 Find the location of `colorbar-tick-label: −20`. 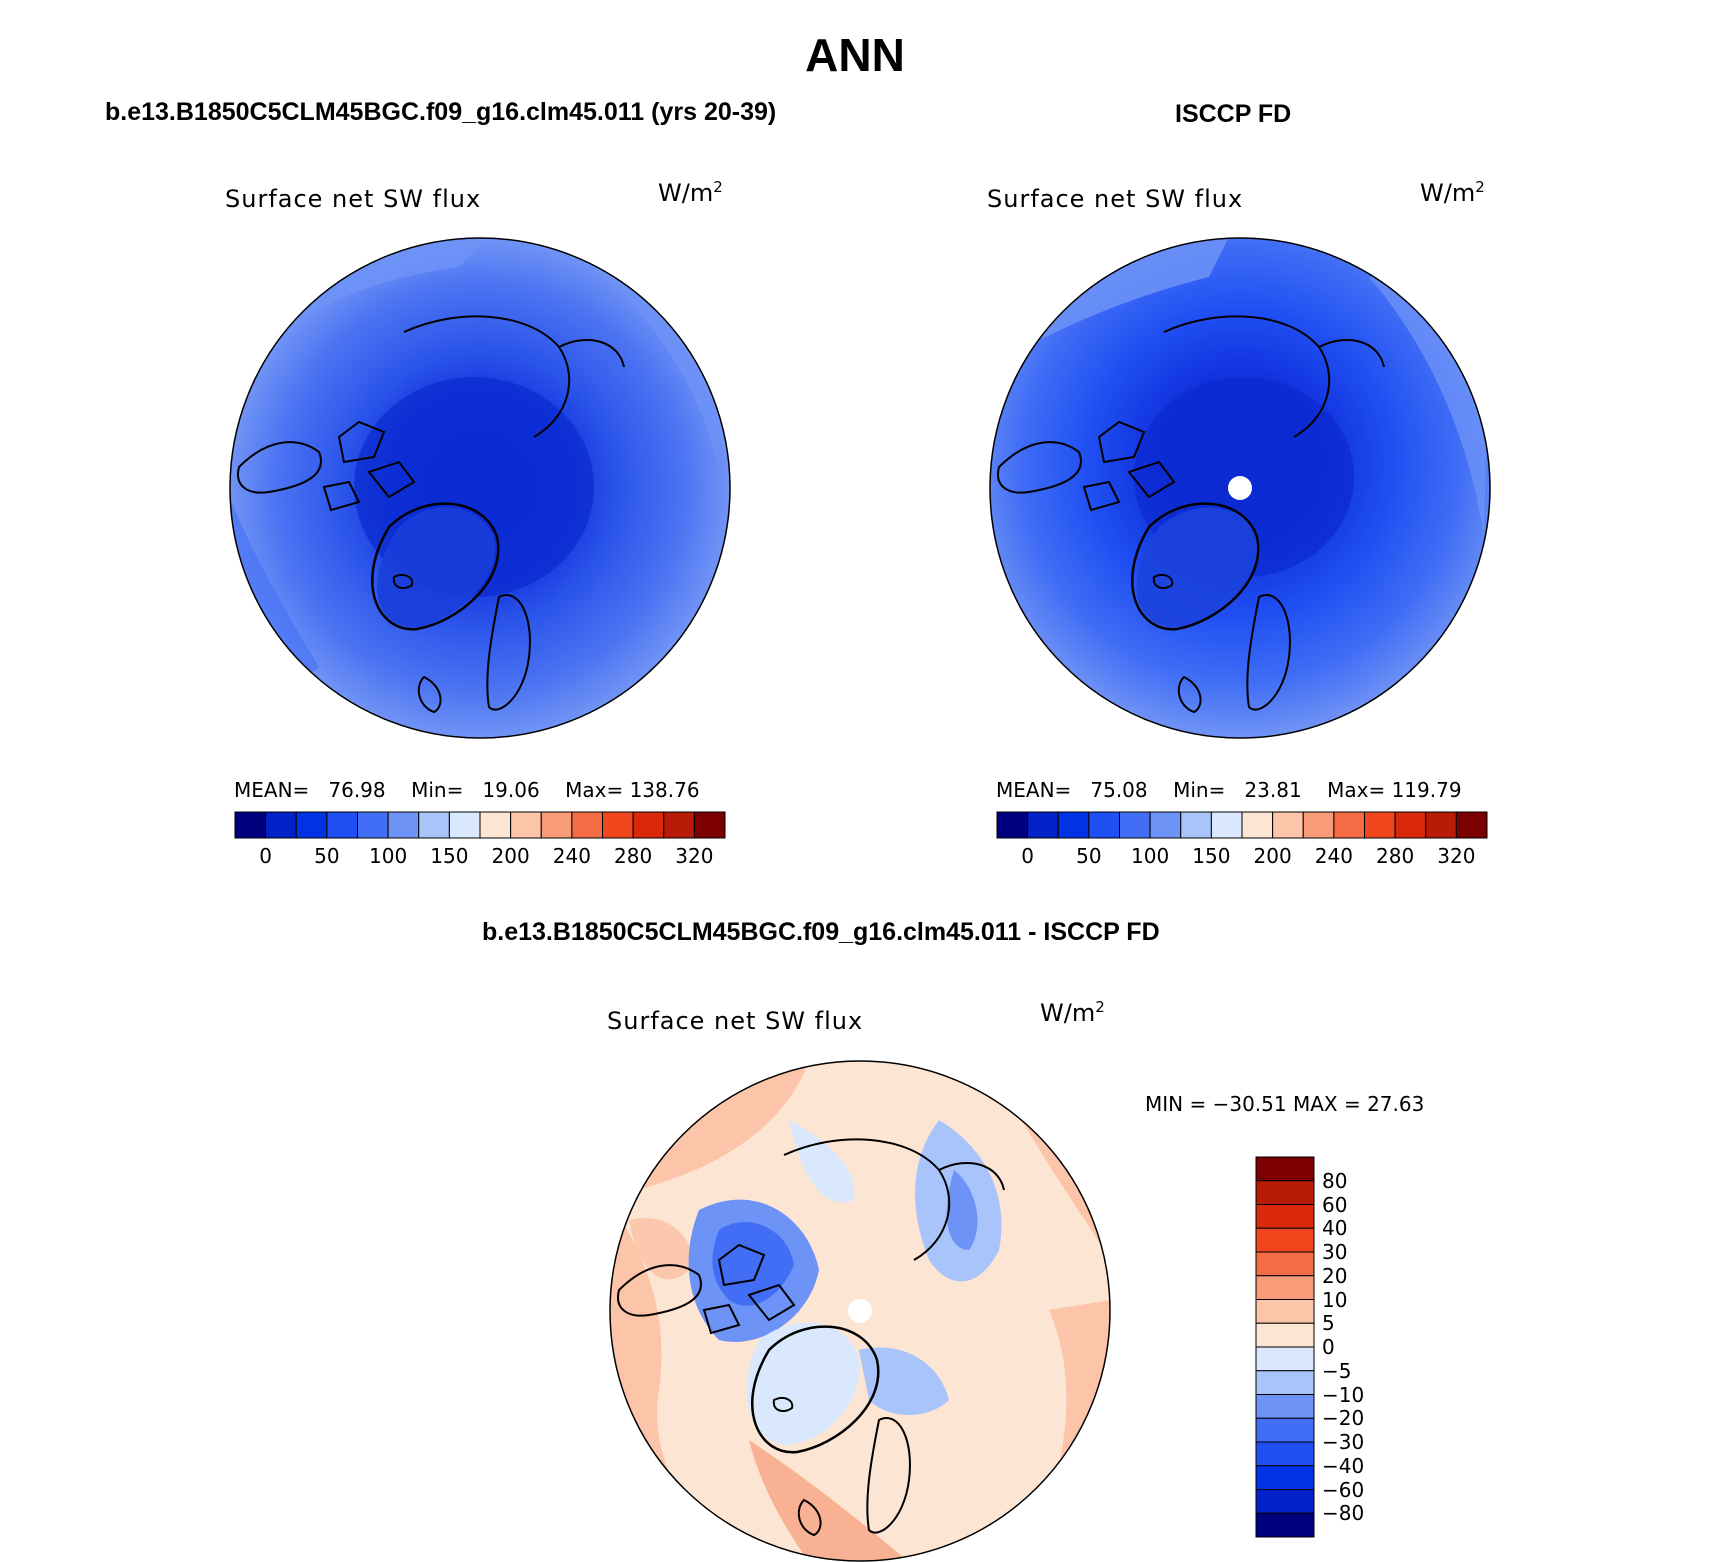

colorbar-tick-label: −20 is located at coordinates (1343, 1418).